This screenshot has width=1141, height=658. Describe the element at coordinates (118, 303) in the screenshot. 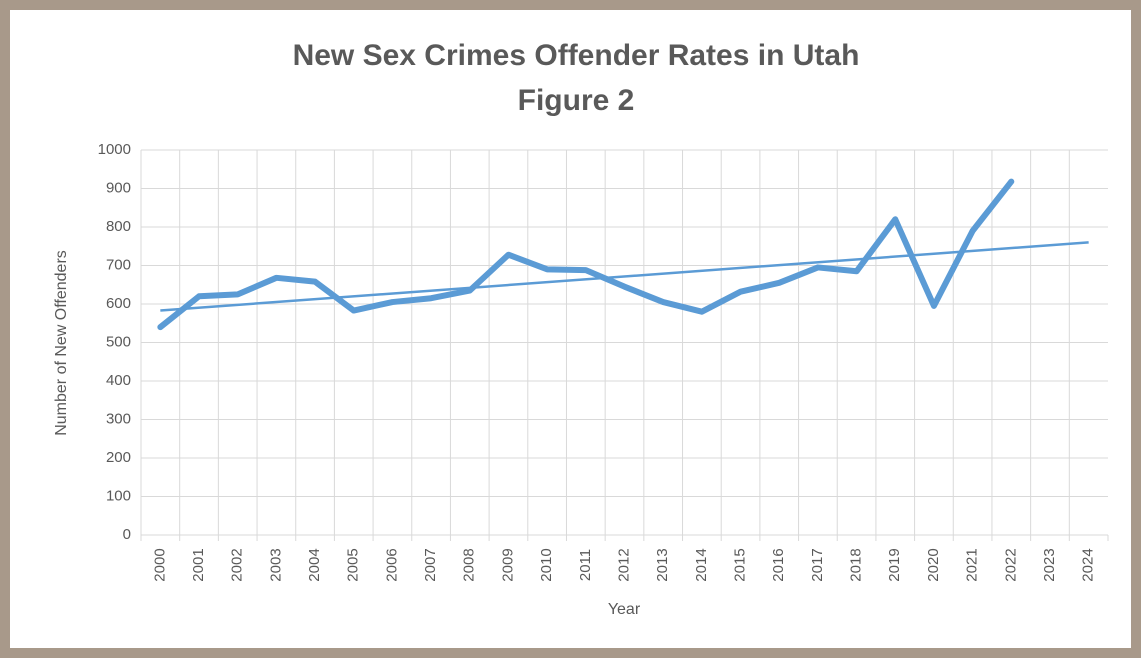

I see `y-tick-label: 600` at that location.